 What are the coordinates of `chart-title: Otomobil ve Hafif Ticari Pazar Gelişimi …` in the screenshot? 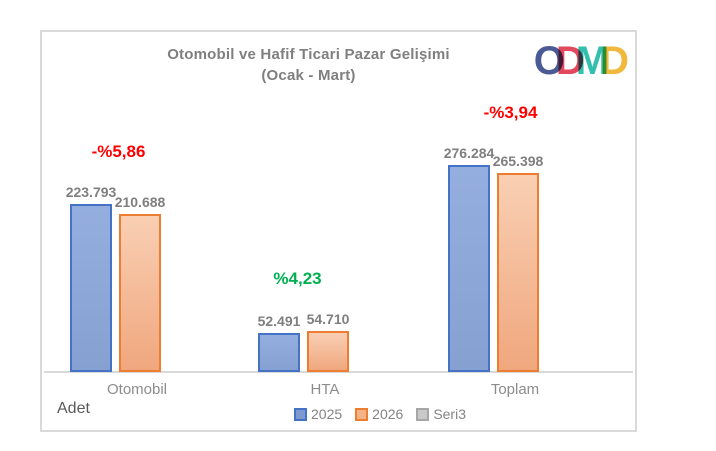 It's located at (308, 65).